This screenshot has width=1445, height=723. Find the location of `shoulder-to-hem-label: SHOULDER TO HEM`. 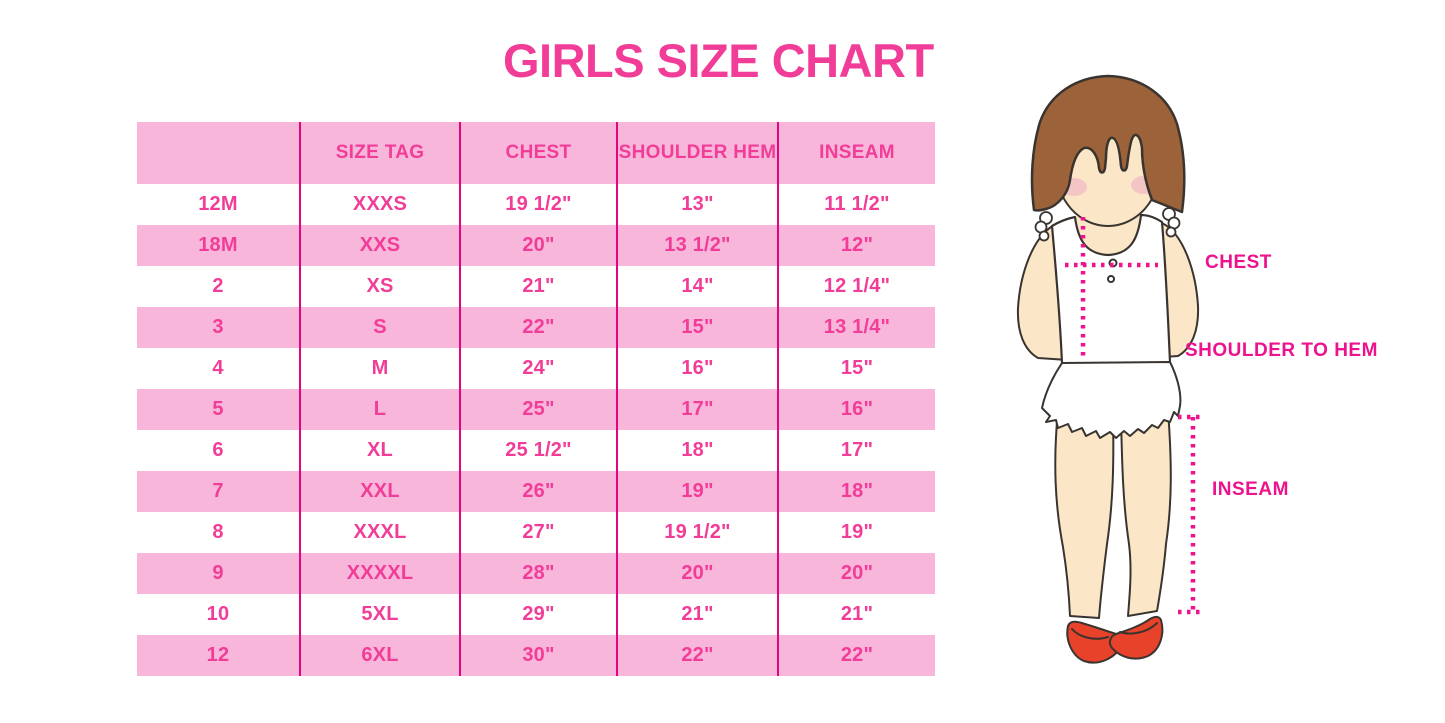

shoulder-to-hem-label: SHOULDER TO HEM is located at coordinates (1281, 350).